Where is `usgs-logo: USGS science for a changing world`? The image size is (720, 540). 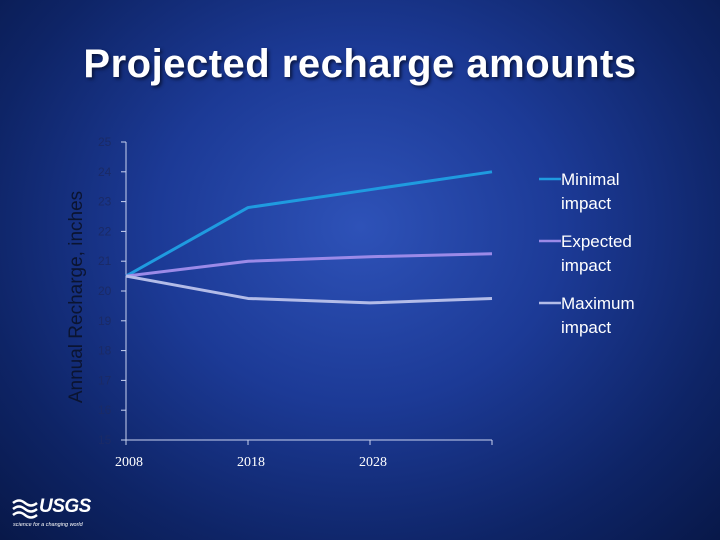
usgs-logo: USGS science for a changing world is located at coordinates (54, 514).